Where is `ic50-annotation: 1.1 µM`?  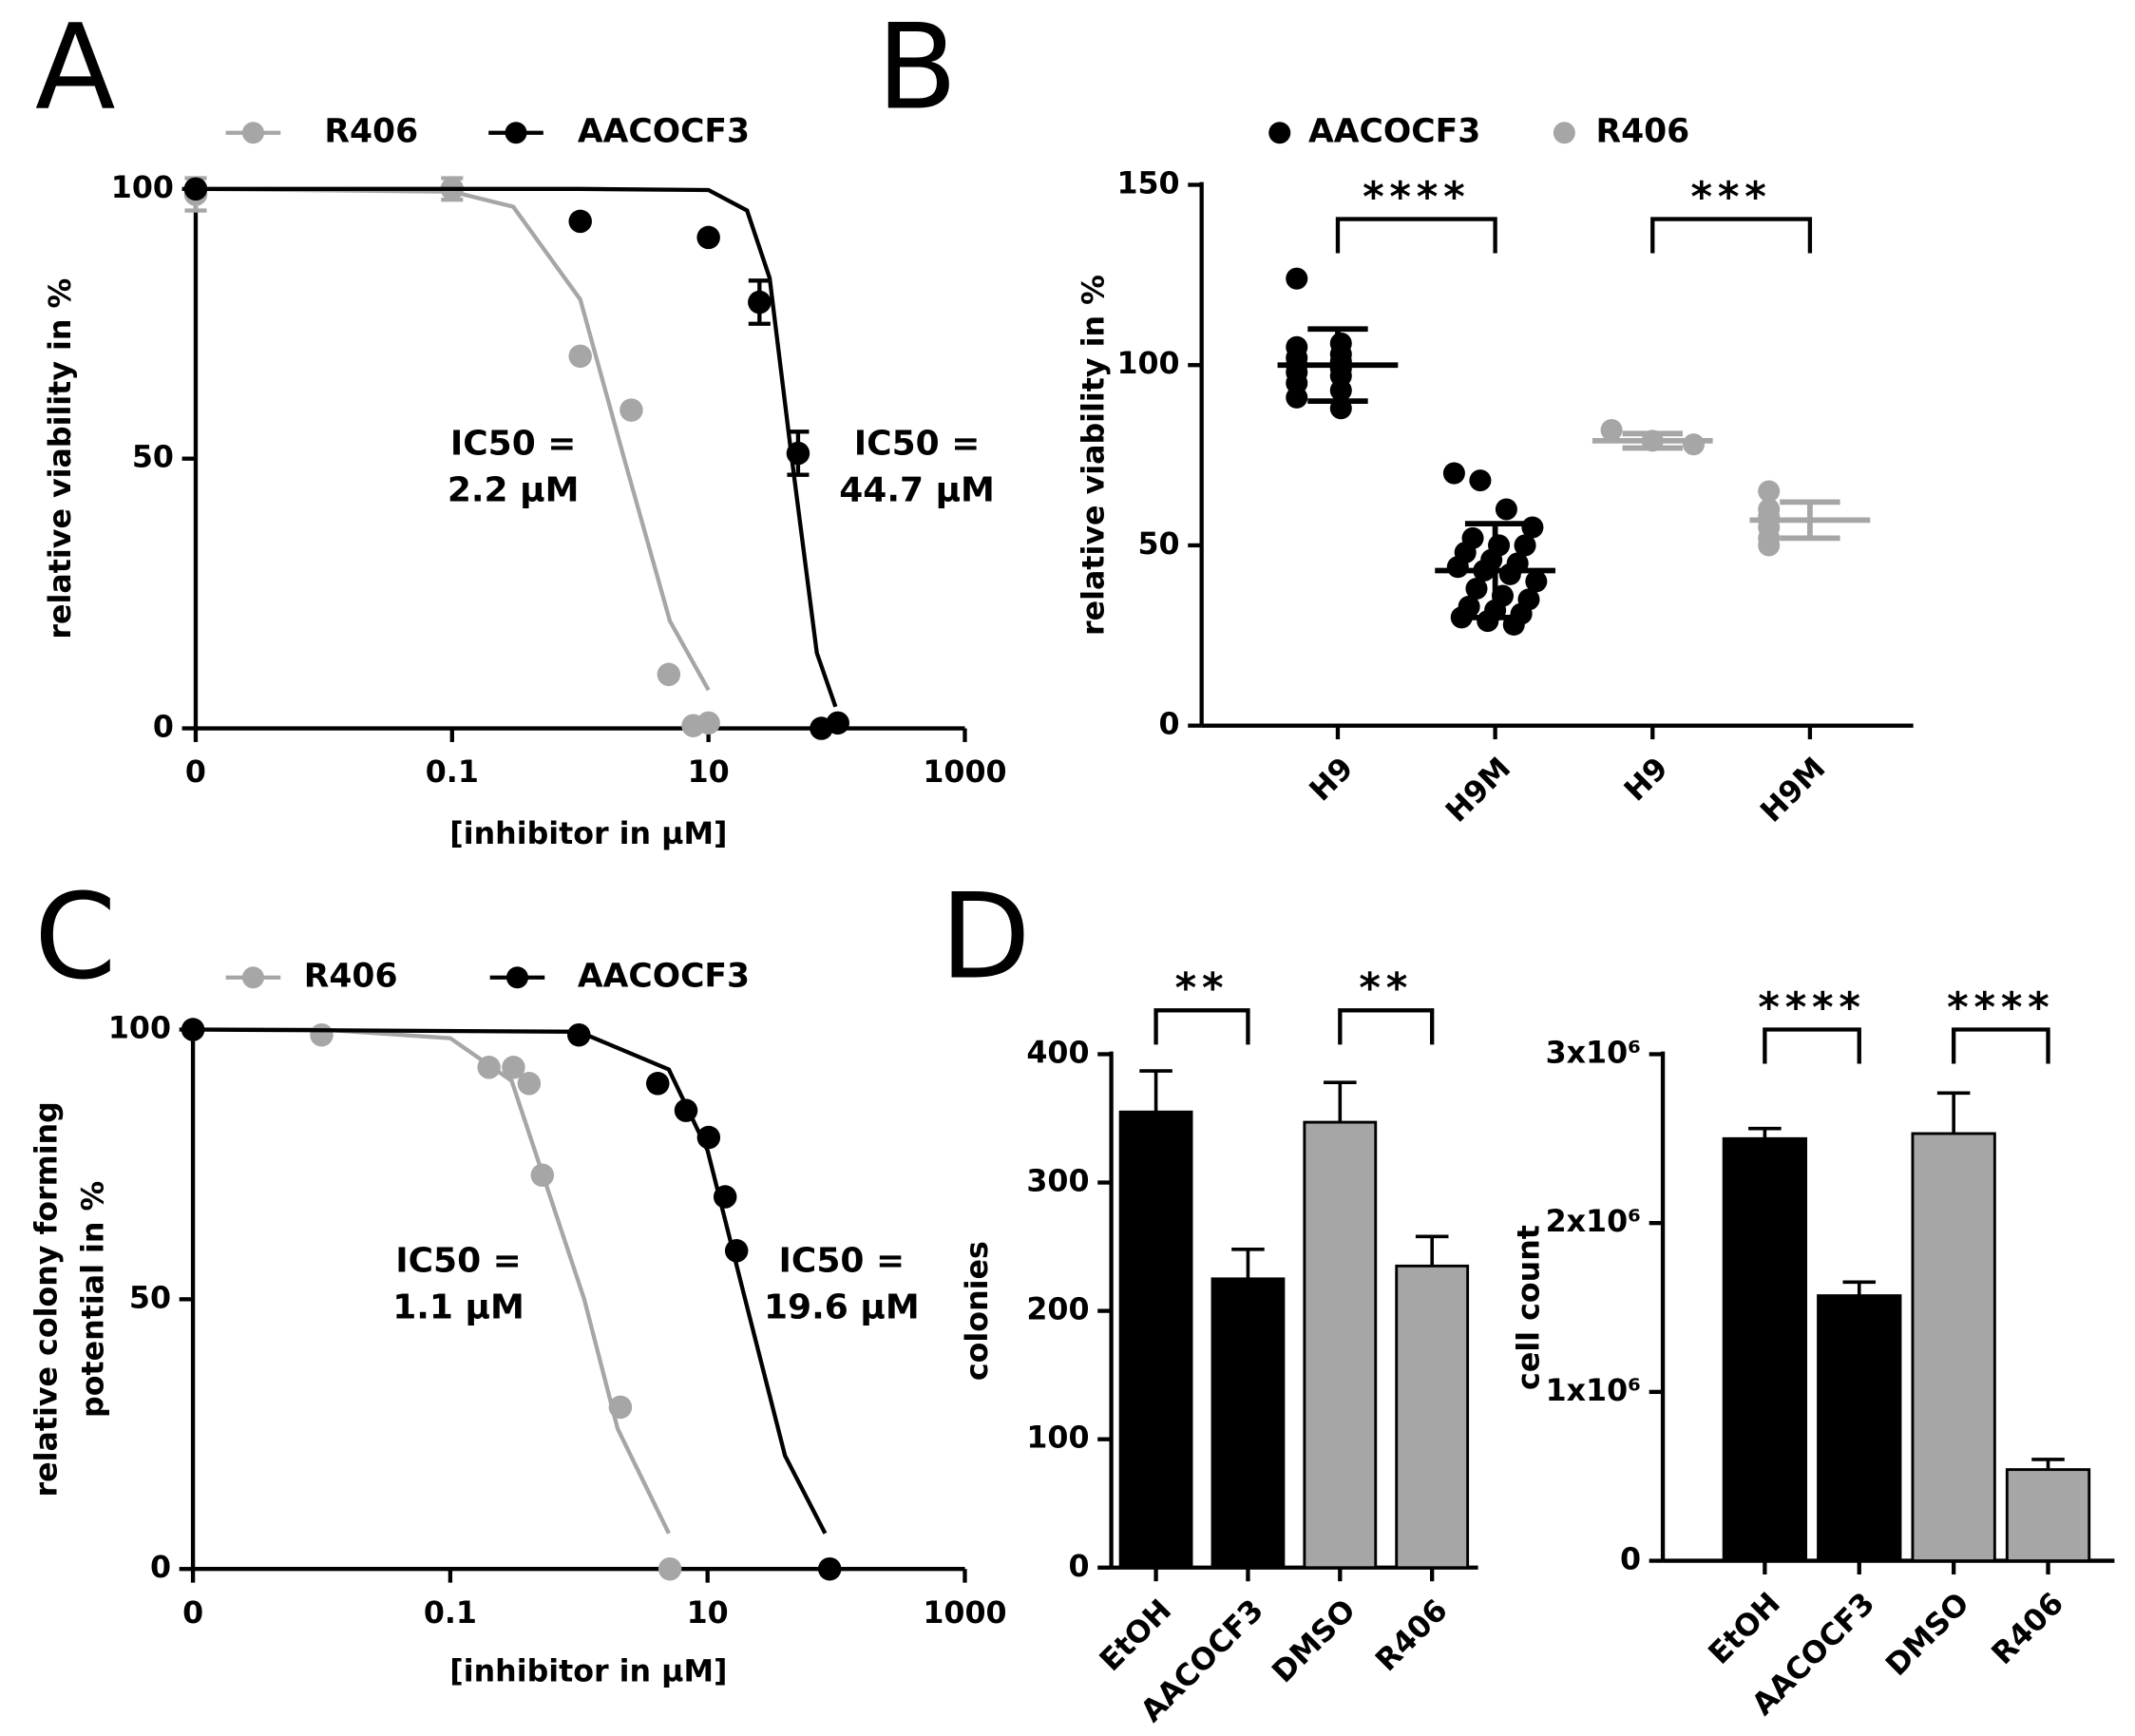 ic50-annotation: 1.1 µM is located at coordinates (458, 1307).